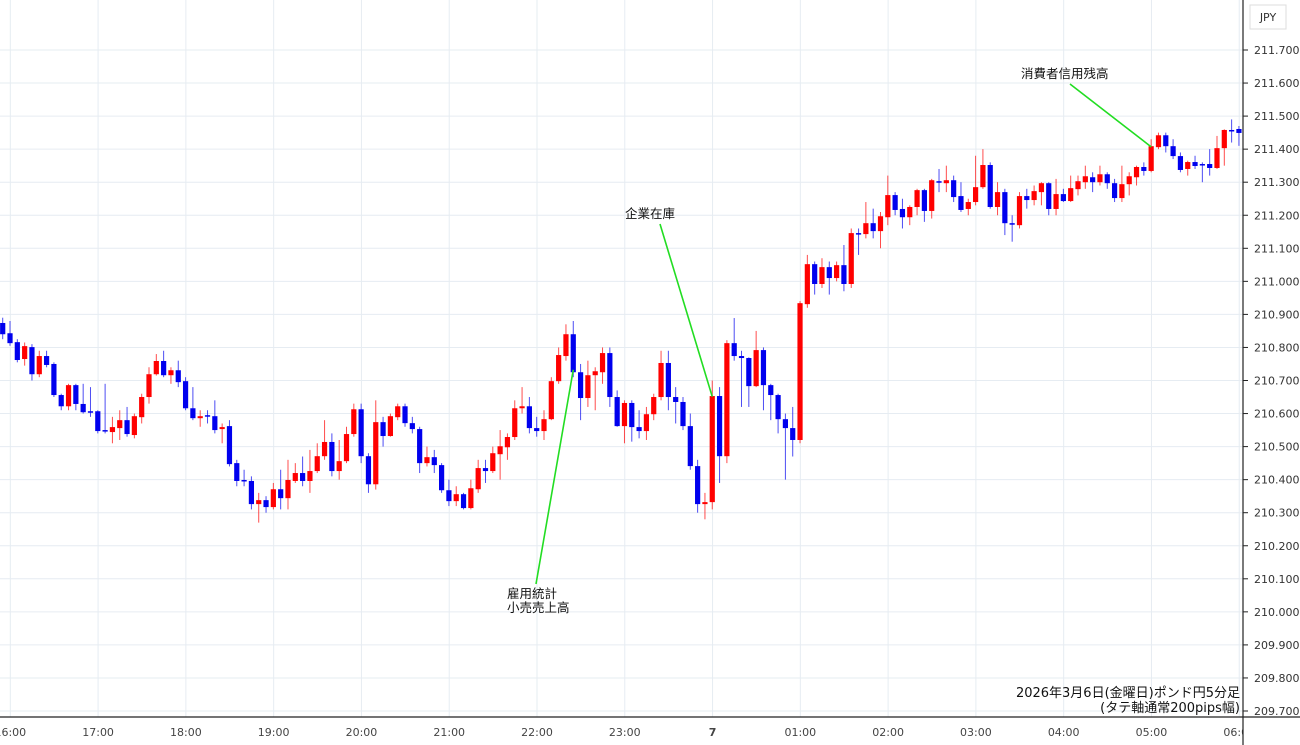  Describe the element at coordinates (1277, 447) in the screenshot. I see `y-tick-label: 210.500` at that location.